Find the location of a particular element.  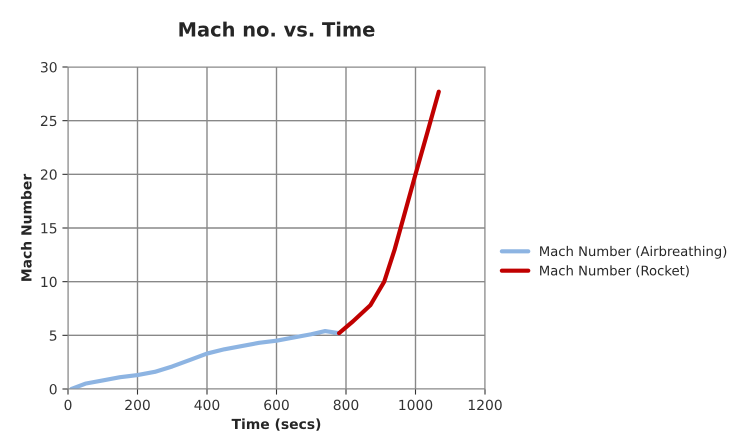

y-axis-title: Mach Number is located at coordinates (26, 227).